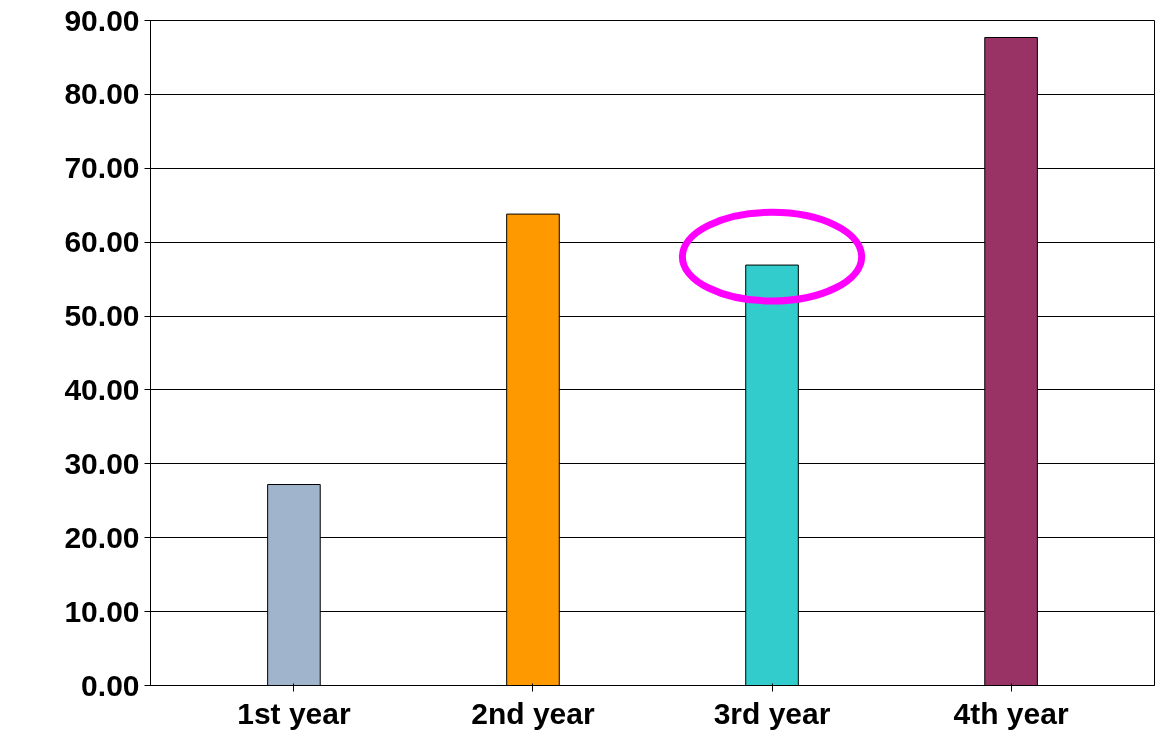 The image size is (1159, 755). I want to click on y-tick-label: 20.00, so click(102, 537).